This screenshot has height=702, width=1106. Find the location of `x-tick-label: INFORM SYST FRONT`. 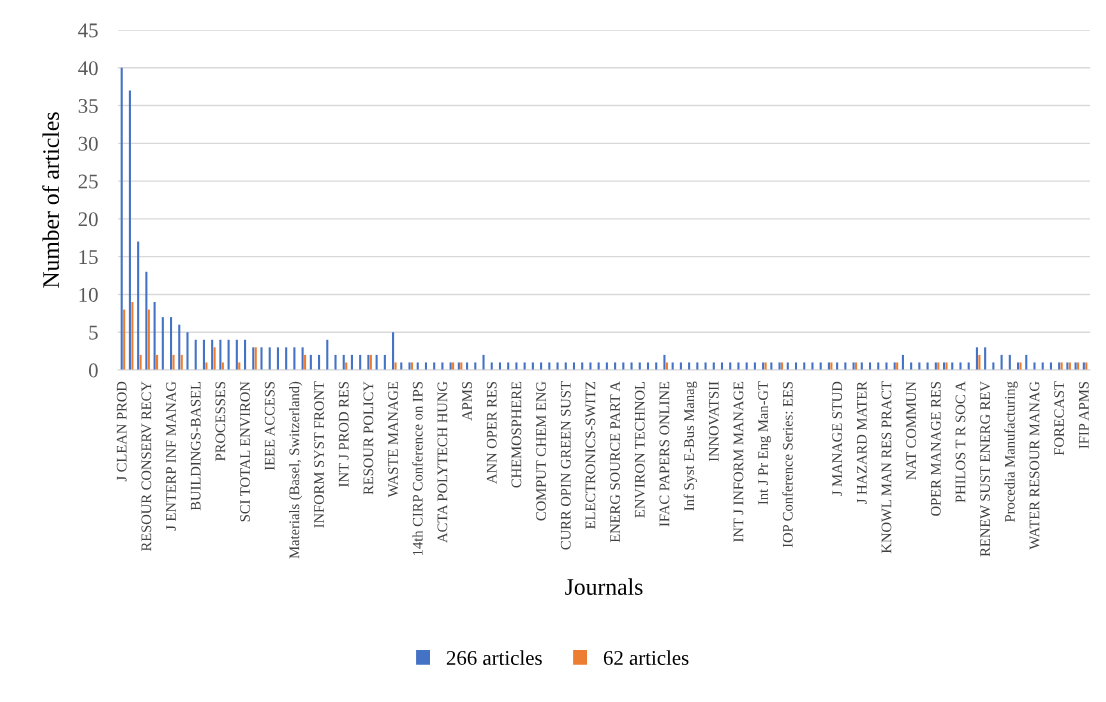

x-tick-label: INFORM SYST FRONT is located at coordinates (319, 454).